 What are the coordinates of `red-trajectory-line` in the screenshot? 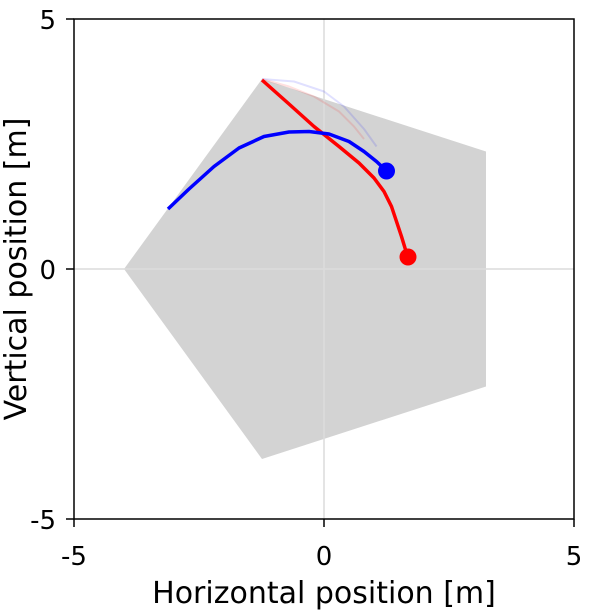 It's located at (335, 168).